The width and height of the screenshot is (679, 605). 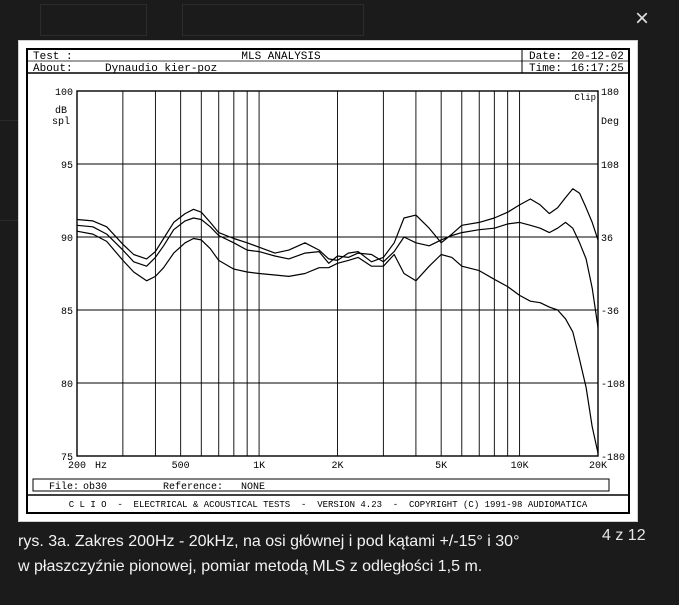 What do you see at coordinates (67, 239) in the screenshot?
I see `y-tick-label: 90` at bounding box center [67, 239].